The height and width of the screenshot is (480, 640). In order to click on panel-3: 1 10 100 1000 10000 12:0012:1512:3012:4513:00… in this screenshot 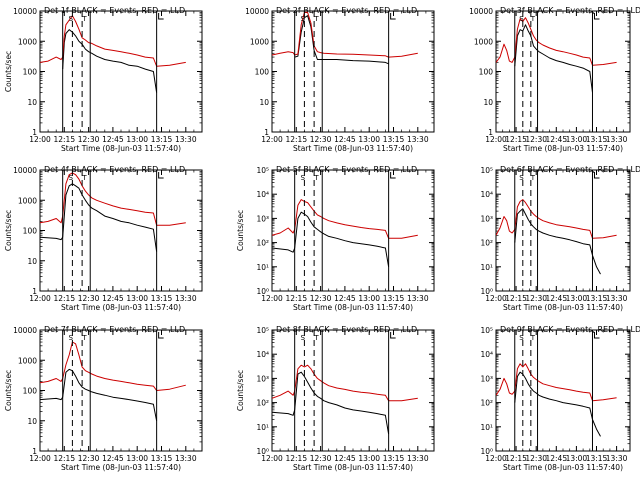, I will do `click(554, 79)`.